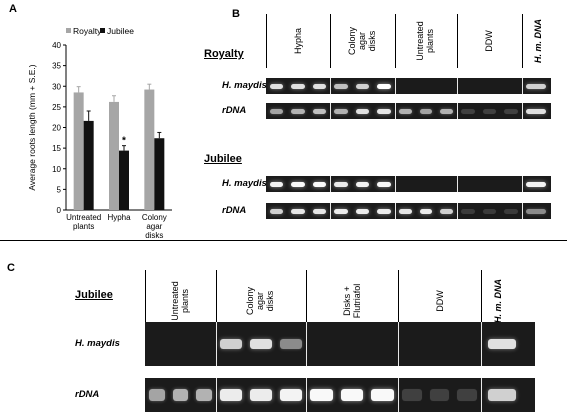 The height and width of the screenshot is (417, 567). Describe the element at coordinates (59, 189) in the screenshot. I see `y-tick-label: 5` at that location.